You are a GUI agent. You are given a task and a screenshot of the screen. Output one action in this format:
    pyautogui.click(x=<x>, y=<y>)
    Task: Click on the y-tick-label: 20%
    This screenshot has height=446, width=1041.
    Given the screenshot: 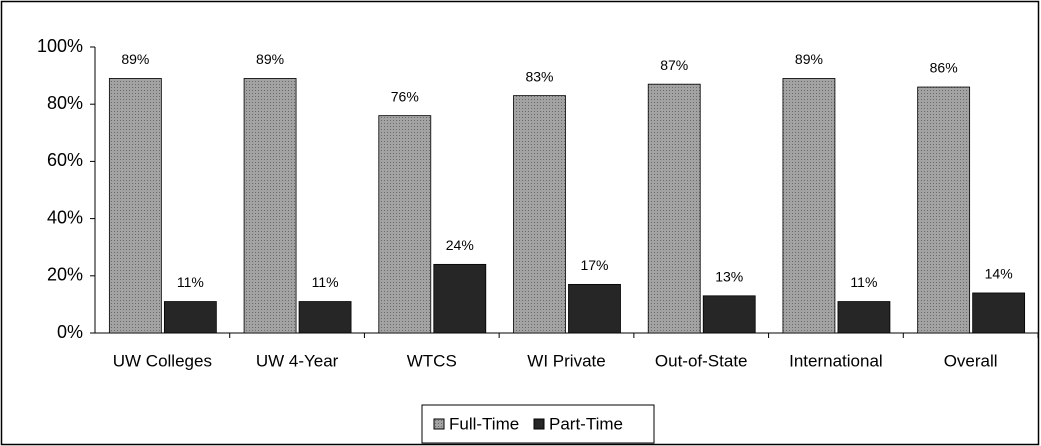 What is the action you would take?
    pyautogui.click(x=65, y=275)
    